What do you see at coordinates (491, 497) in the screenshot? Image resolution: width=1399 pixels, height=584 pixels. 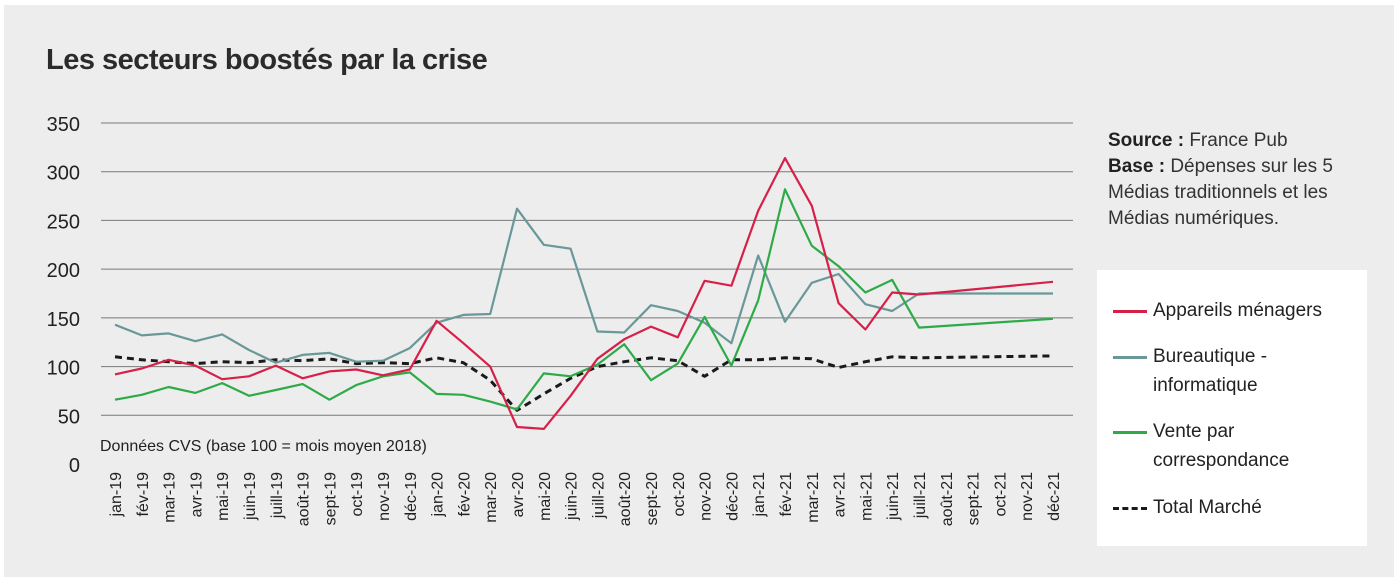 I see `x-tick-label: mar-20` at bounding box center [491, 497].